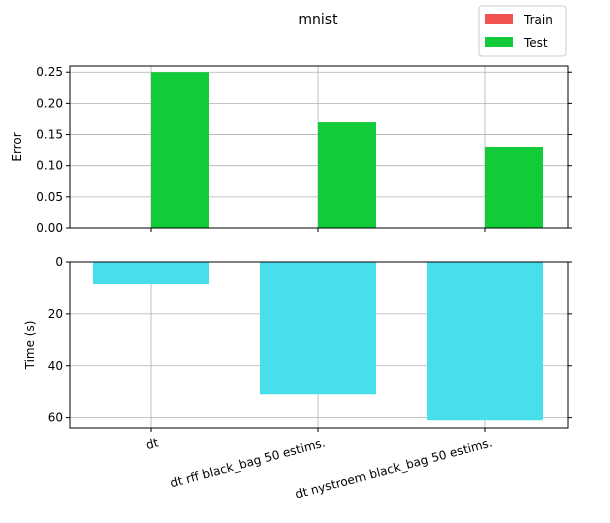  I want to click on error-ytick-label: 0.20, so click(49, 103).